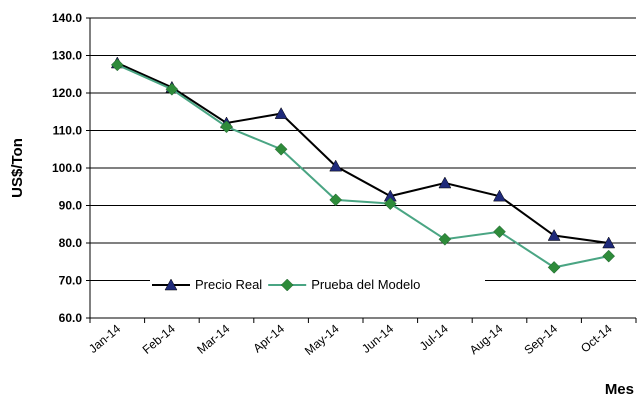  I want to click on x-tick-label: Jan-14, so click(104, 338).